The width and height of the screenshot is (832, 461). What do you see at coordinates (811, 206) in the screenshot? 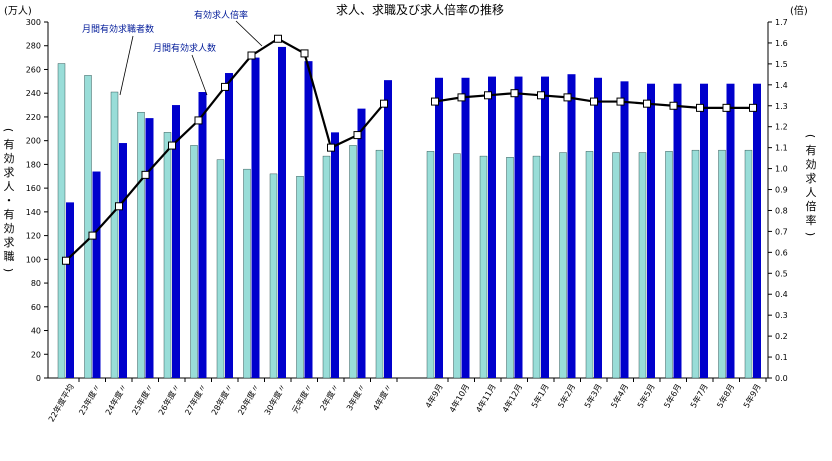
I see `right-axis-title-char: 倍` at bounding box center [811, 206].